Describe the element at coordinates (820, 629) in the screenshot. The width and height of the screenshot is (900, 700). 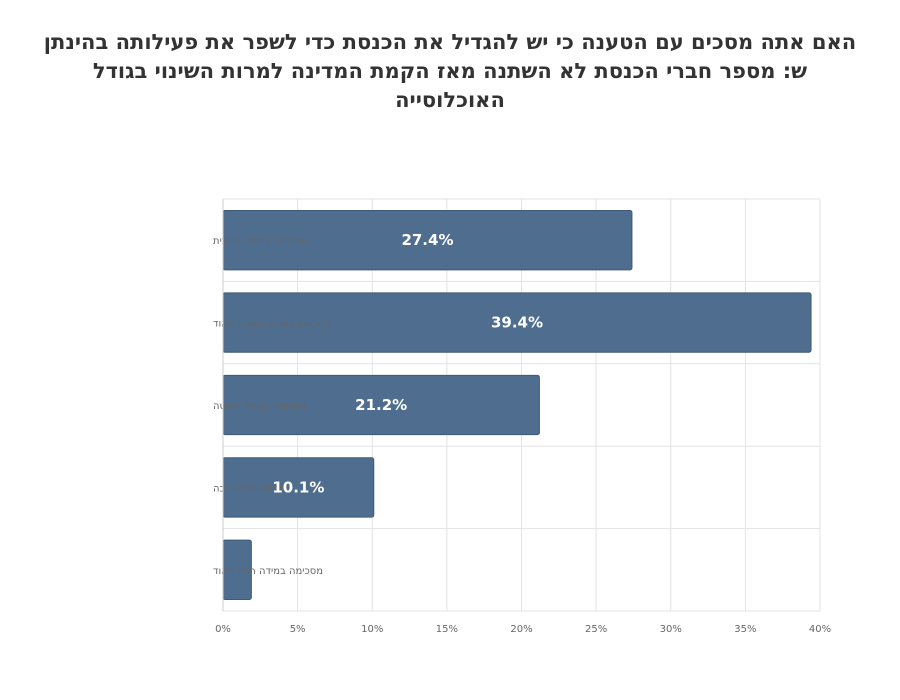
I see `x-tick-label: 40%` at that location.